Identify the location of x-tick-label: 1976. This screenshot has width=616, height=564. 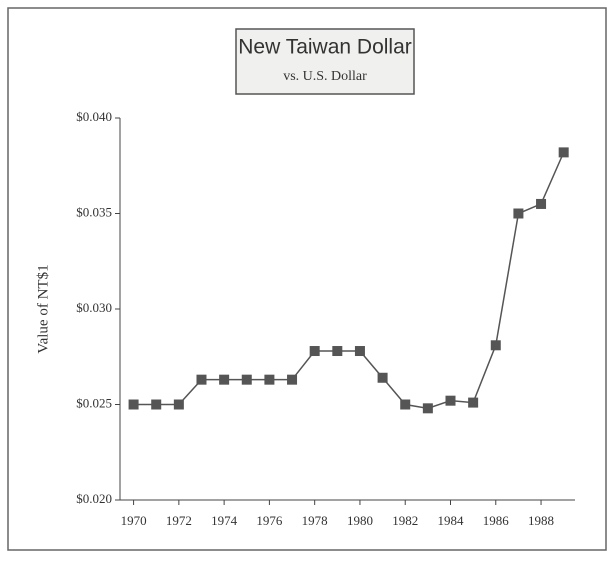
(269, 520).